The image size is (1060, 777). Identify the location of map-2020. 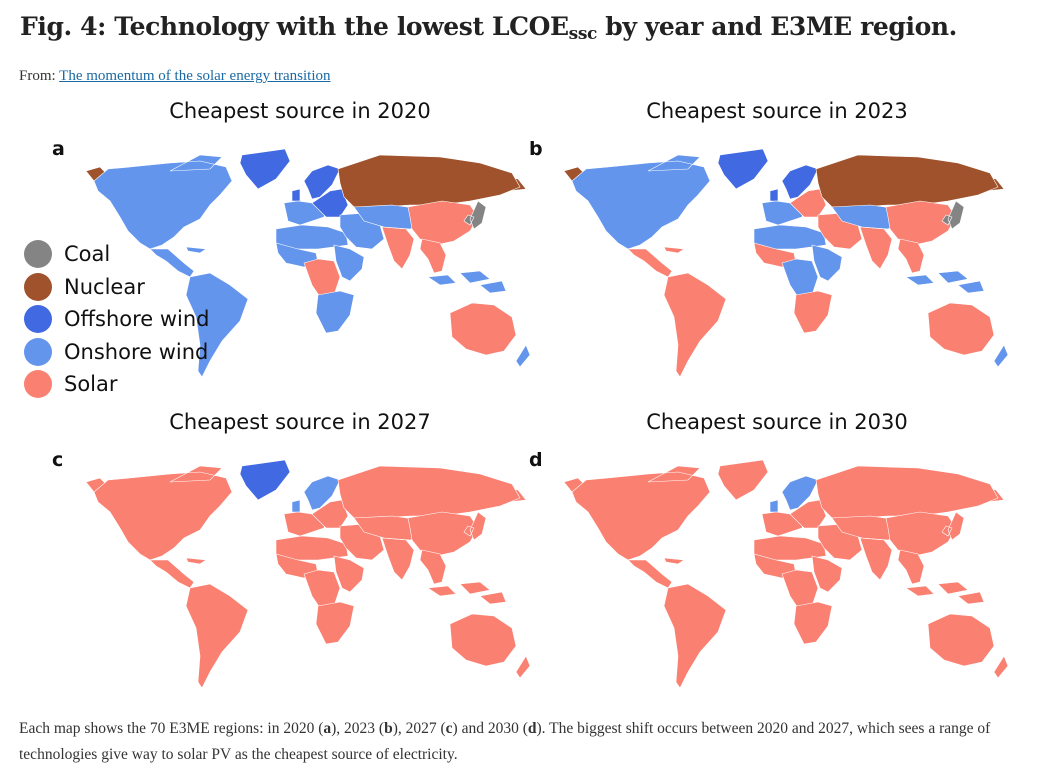
(307, 263).